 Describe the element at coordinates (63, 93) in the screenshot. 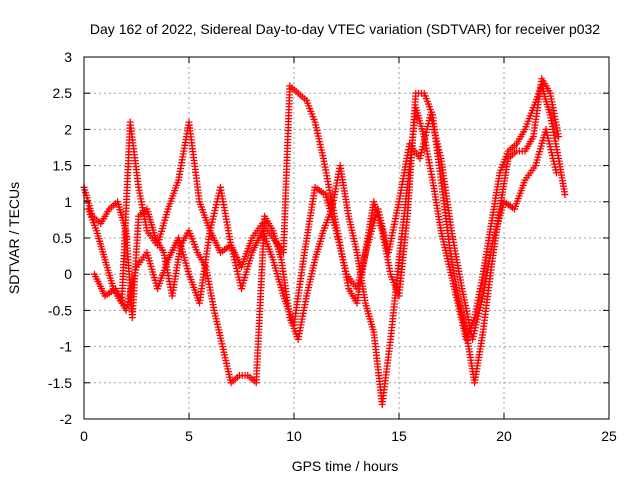

I see `y-tick-label: 2.5` at that location.